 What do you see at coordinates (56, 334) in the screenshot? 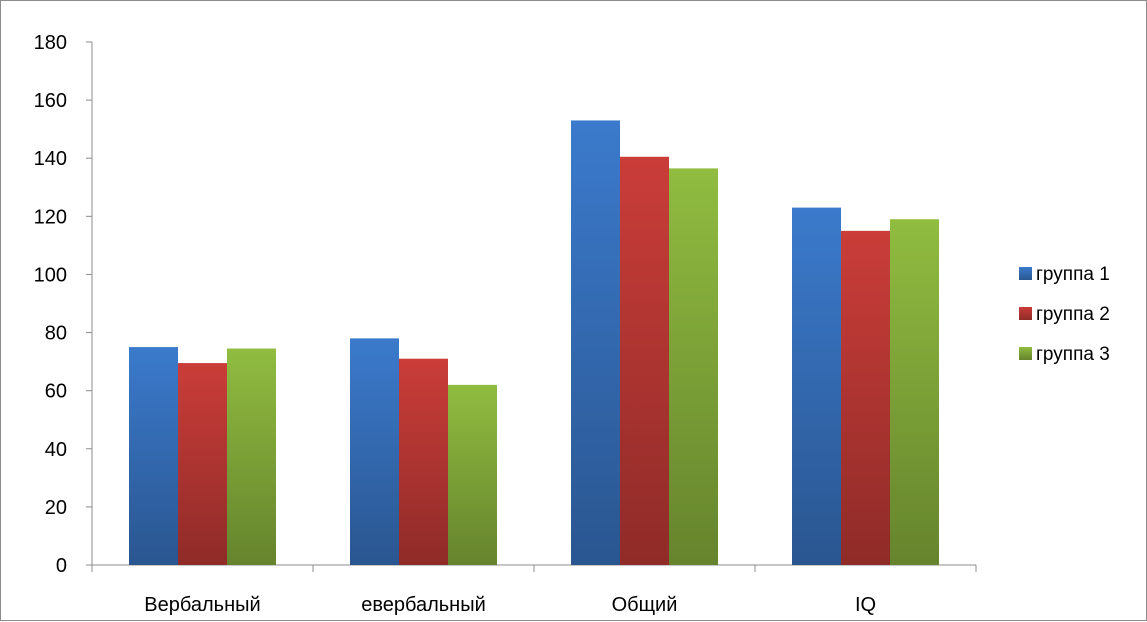
I see `y-tick-label: 80` at bounding box center [56, 334].